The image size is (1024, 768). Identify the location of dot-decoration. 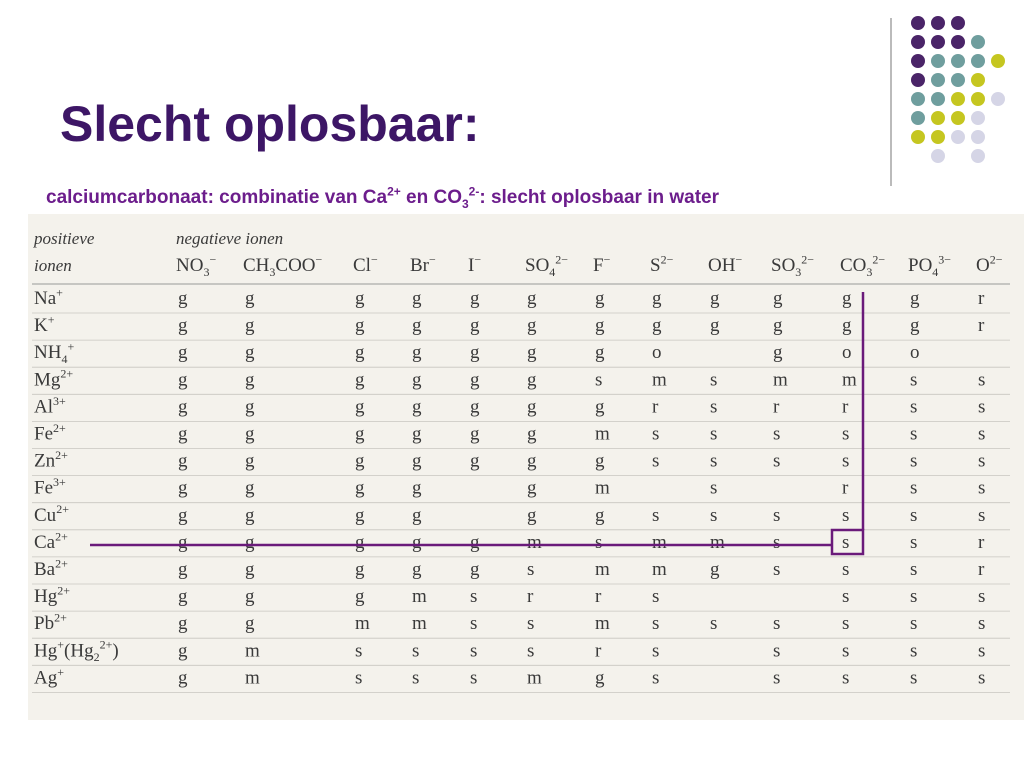
(958, 89).